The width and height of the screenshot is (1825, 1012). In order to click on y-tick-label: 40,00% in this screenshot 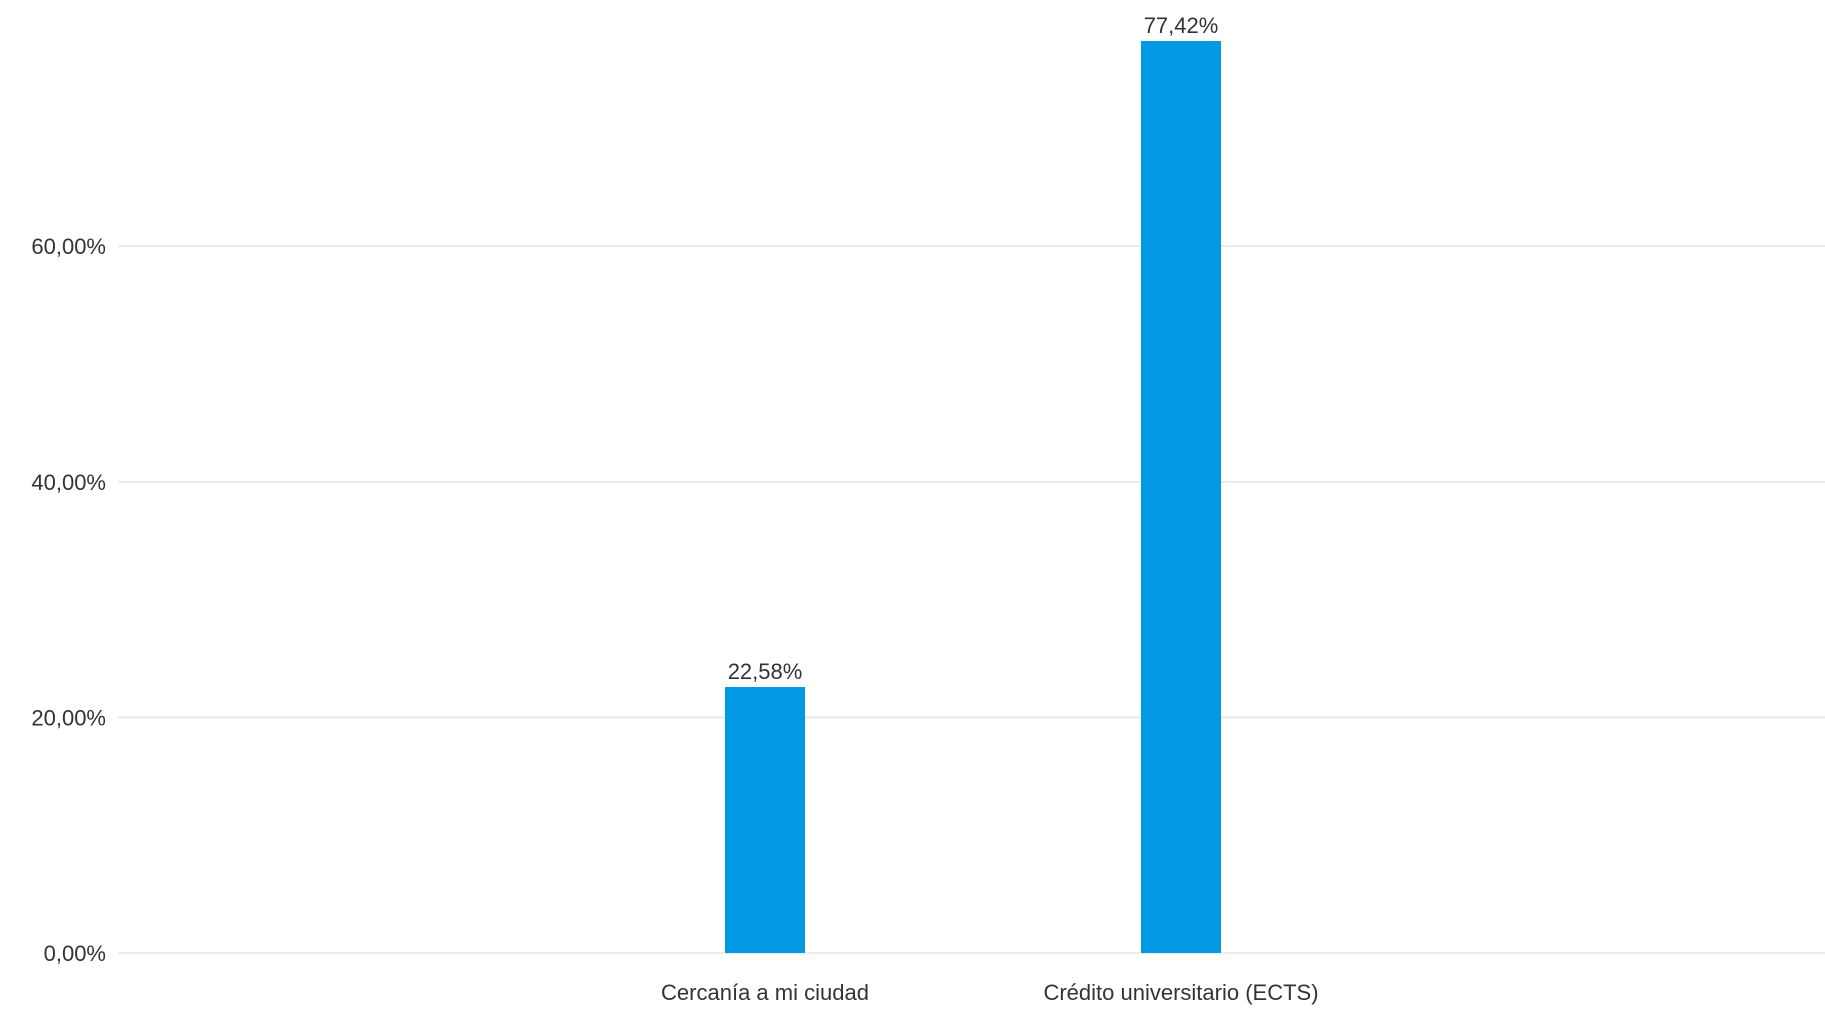, I will do `click(68, 482)`.